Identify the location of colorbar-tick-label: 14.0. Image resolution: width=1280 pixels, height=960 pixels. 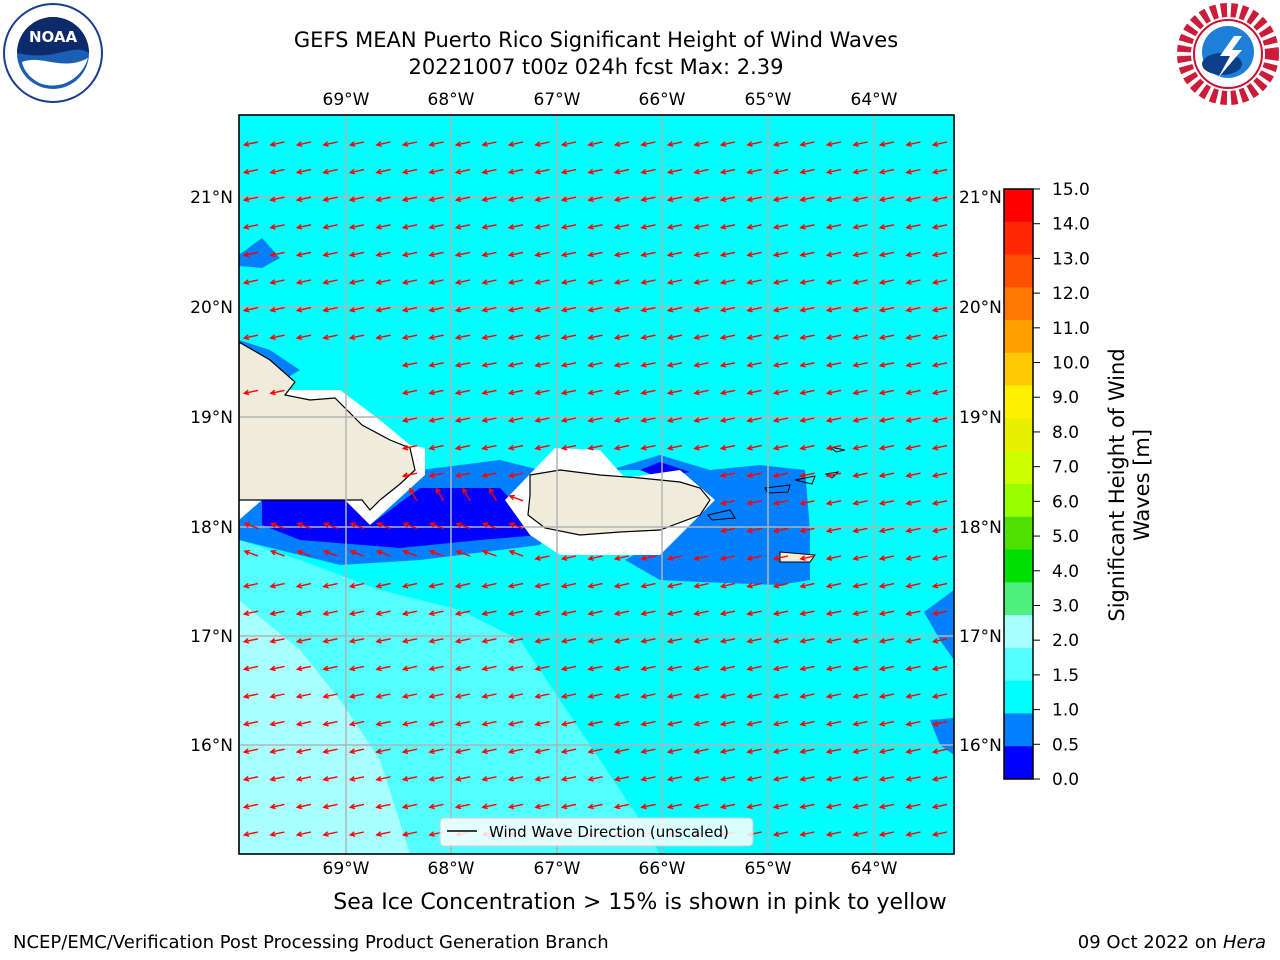
(1071, 225).